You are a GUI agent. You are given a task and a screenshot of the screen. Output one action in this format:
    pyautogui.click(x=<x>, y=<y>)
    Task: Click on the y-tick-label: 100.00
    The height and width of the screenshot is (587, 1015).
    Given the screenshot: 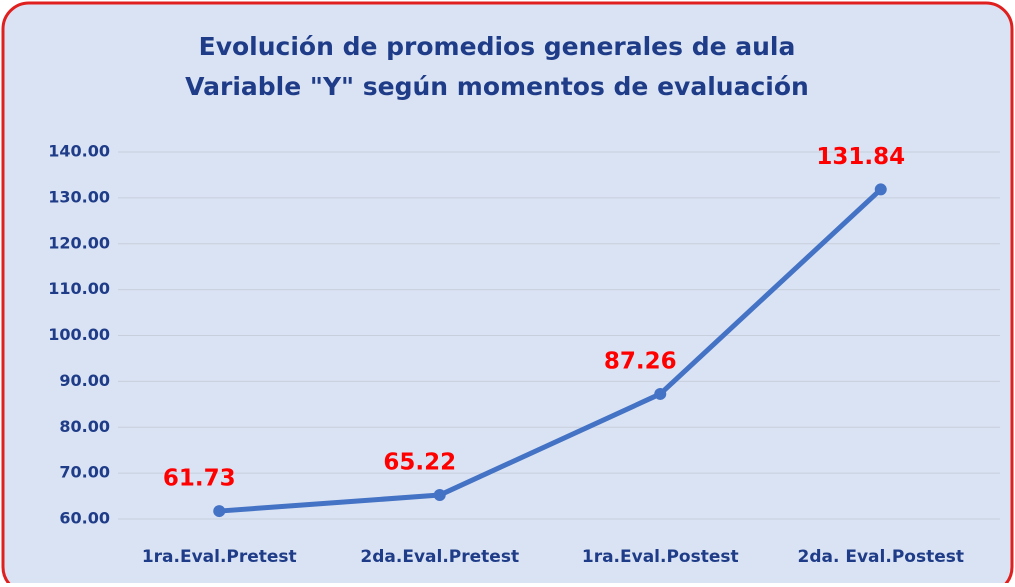 What is the action you would take?
    pyautogui.click(x=79, y=334)
    